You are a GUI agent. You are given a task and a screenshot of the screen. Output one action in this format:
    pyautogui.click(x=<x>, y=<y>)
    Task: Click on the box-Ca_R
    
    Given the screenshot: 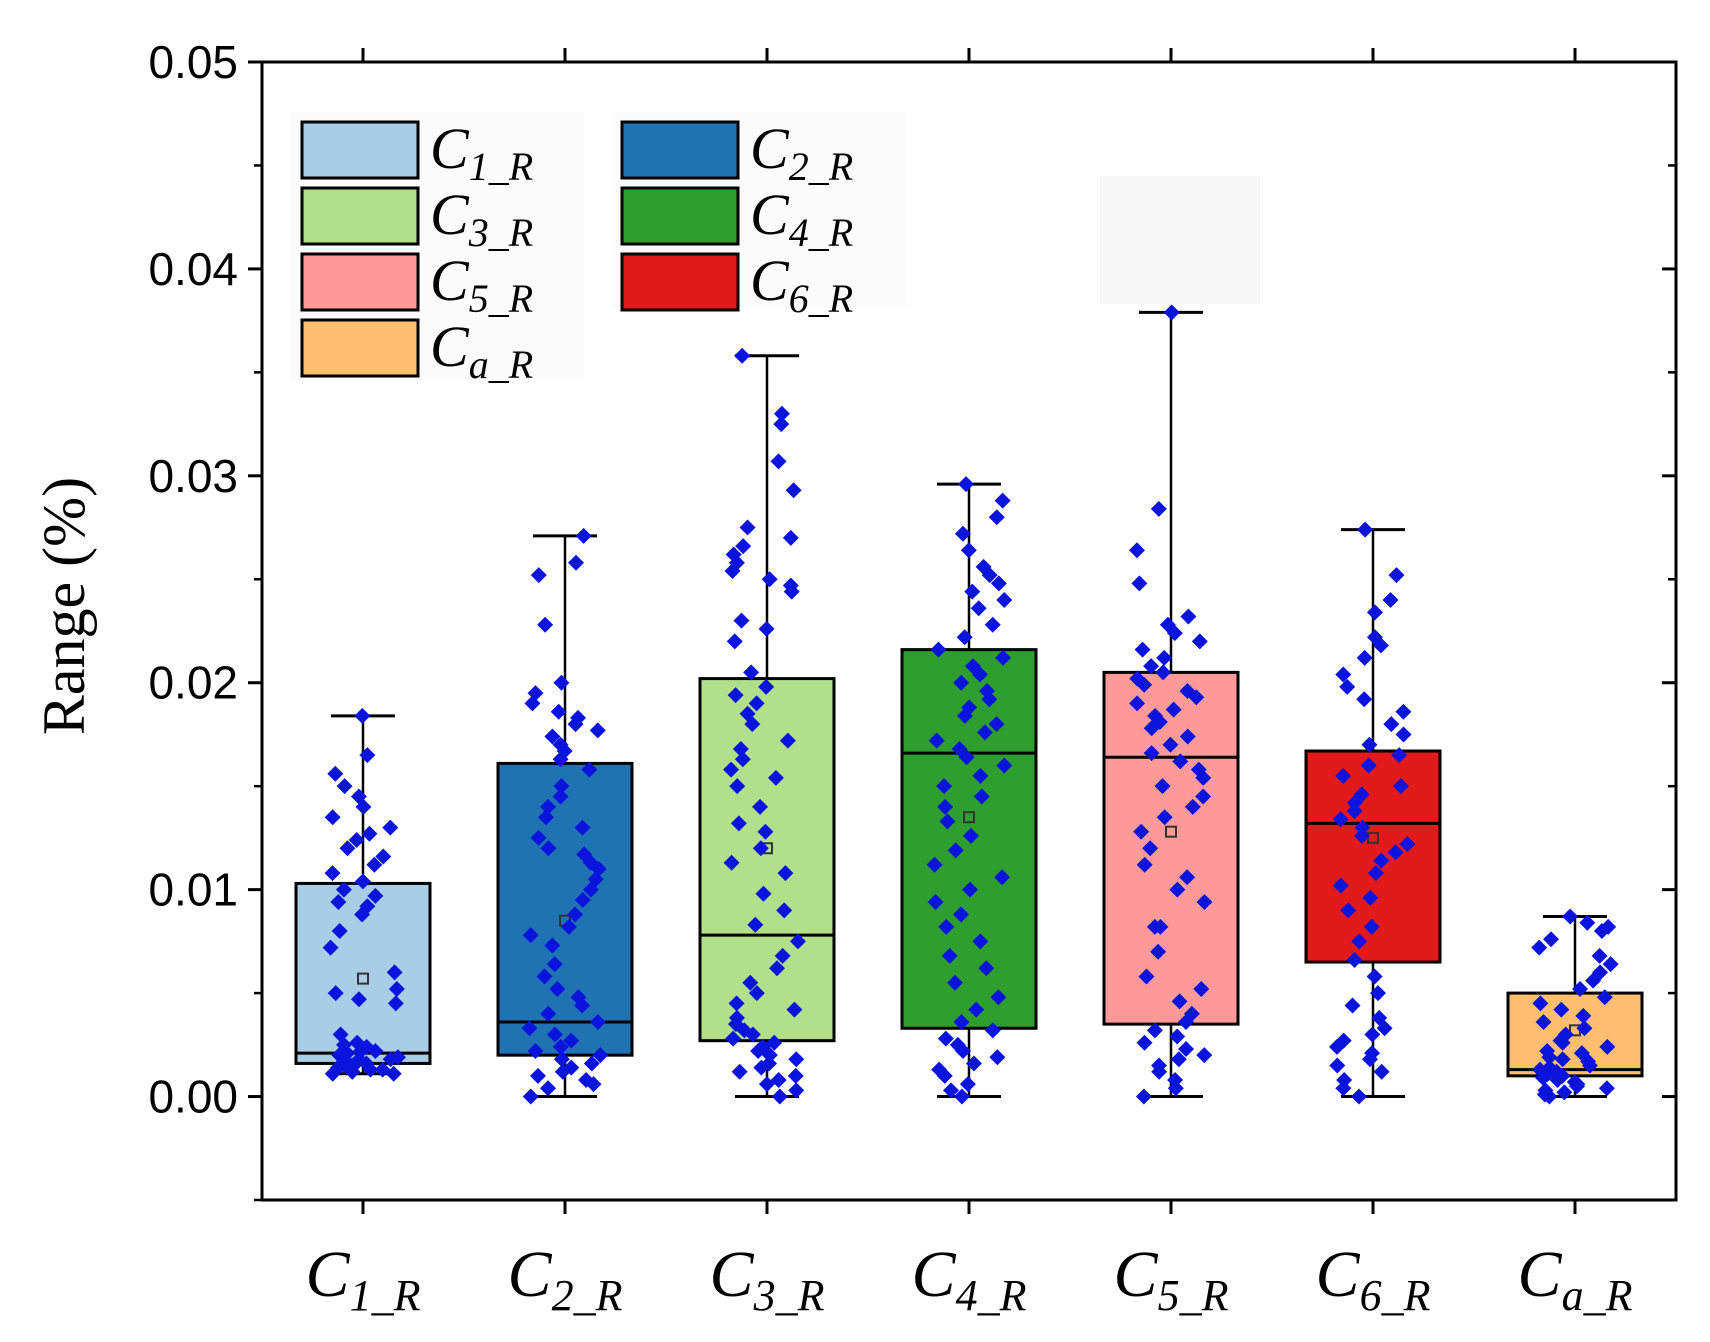 What is the action you would take?
    pyautogui.click(x=1575, y=1007)
    